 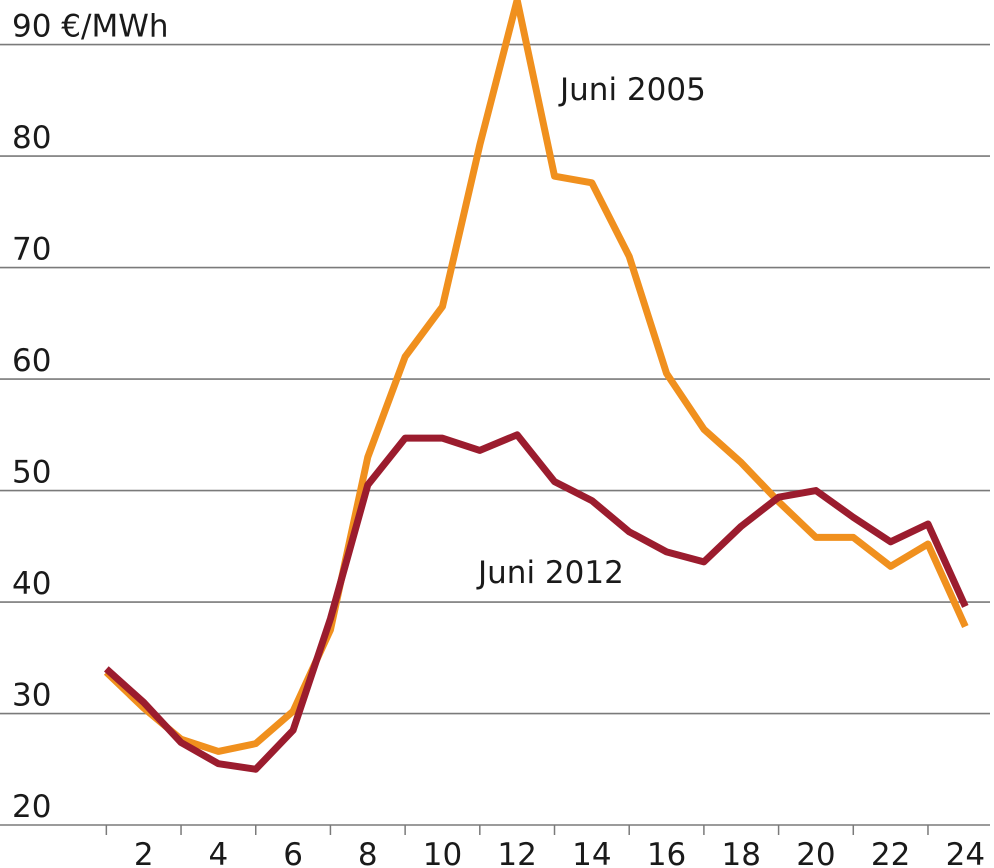 I want to click on y-tick-label: 20, so click(x=31, y=807).